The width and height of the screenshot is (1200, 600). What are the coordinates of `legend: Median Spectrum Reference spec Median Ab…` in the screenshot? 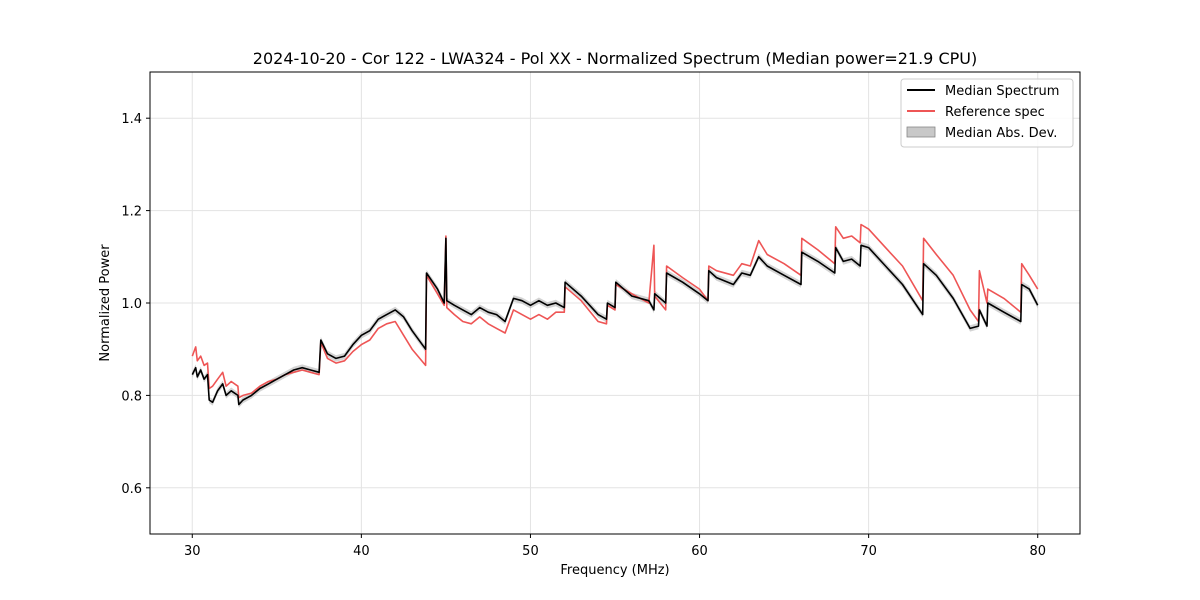 It's located at (987, 113).